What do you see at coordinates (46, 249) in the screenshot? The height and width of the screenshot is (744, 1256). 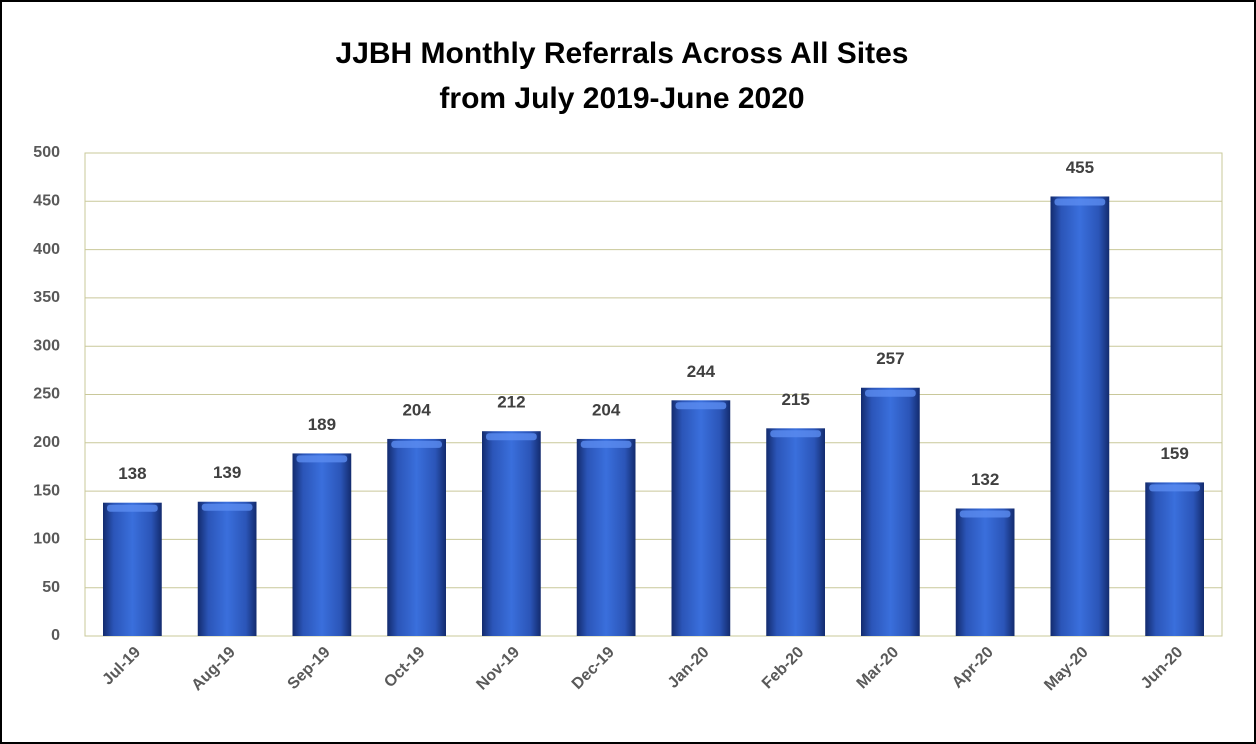 I see `y-tick-label: 400` at bounding box center [46, 249].